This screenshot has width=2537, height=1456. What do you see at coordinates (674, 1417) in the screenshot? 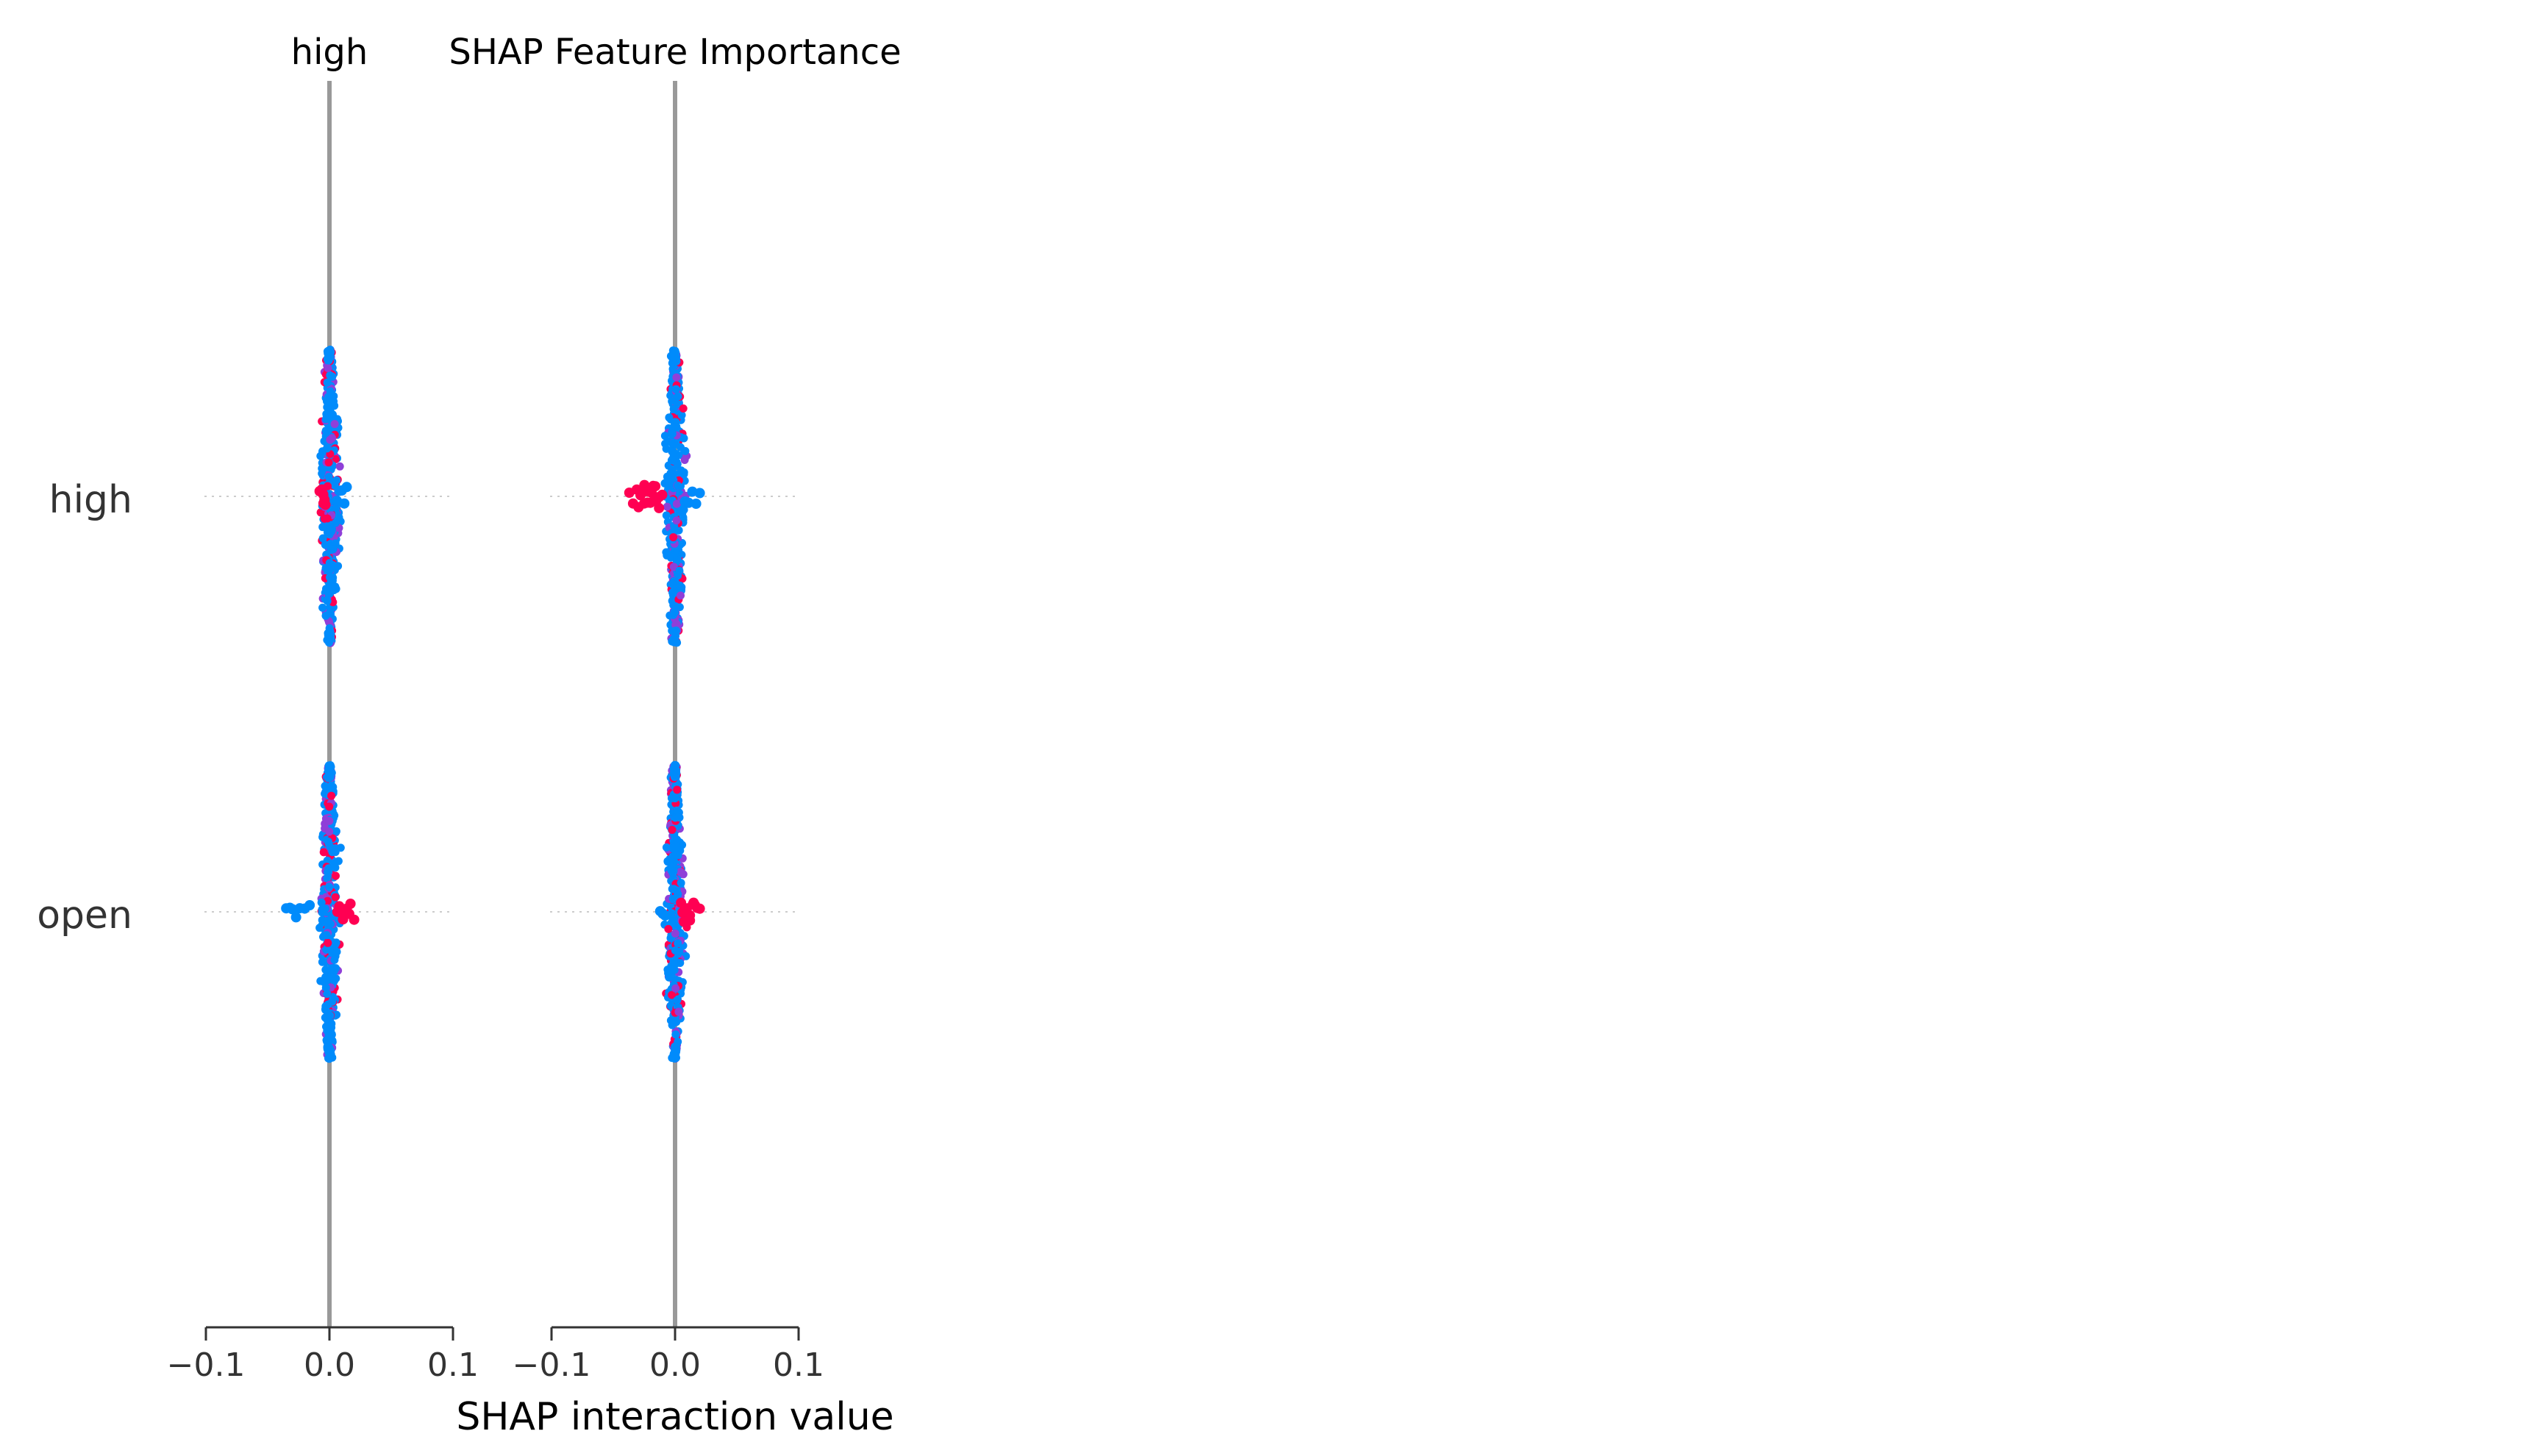
I see `x-axis-title: SHAP interaction value` at bounding box center [674, 1417].